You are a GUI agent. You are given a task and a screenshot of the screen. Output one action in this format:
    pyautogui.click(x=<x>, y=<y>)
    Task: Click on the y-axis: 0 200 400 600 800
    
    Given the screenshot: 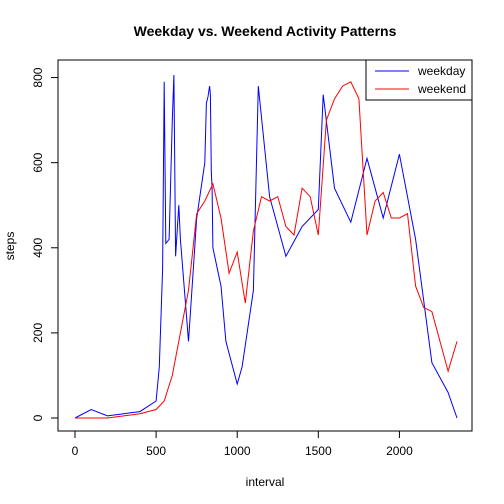 What is the action you would take?
    pyautogui.click(x=45, y=244)
    